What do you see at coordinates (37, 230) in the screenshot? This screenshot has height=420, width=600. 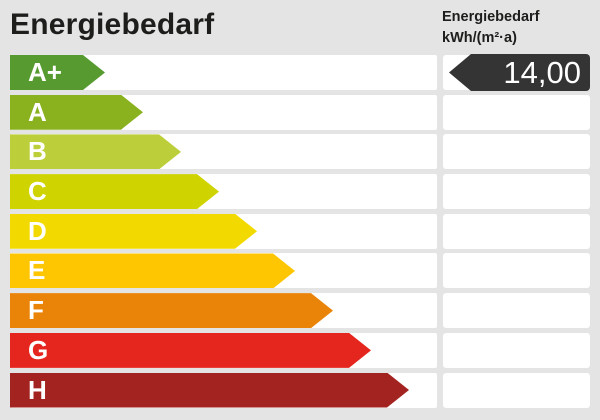 I see `class-label: D` at bounding box center [37, 230].